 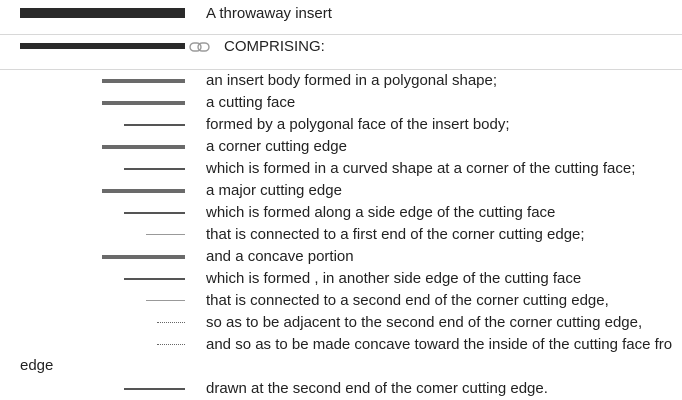 I want to click on claim-element-row: and a concave portion, so click(x=341, y=257).